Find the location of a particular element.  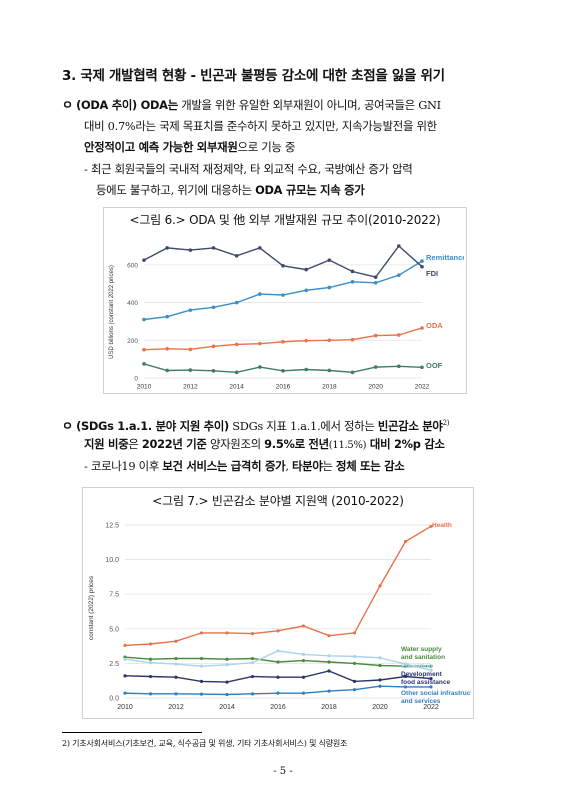

chart2-point-development-food-assistance-2014 is located at coordinates (227, 682).